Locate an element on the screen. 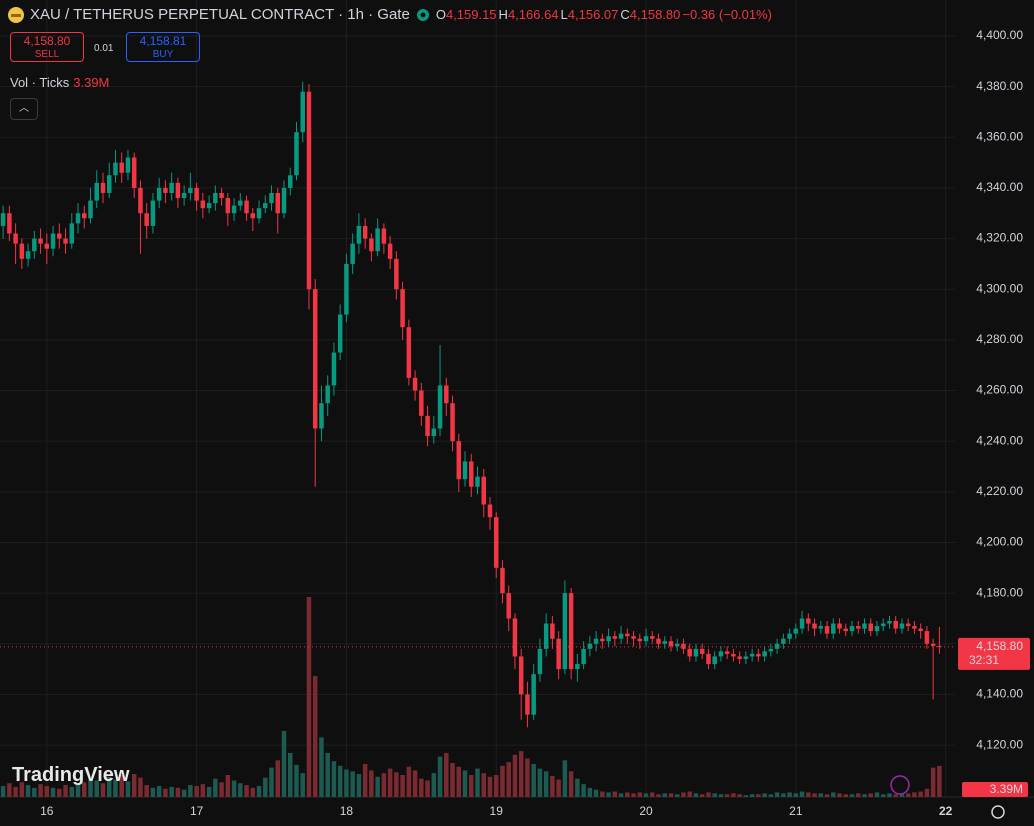 This screenshot has height=826, width=1034. last-price-tag is located at coordinates (994, 653).